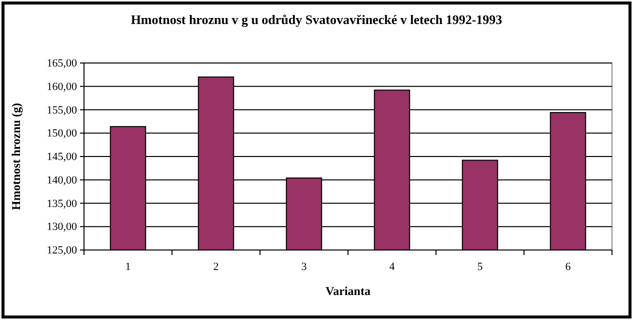  Describe the element at coordinates (392, 267) in the screenshot. I see `x-tick-label: 4` at that location.